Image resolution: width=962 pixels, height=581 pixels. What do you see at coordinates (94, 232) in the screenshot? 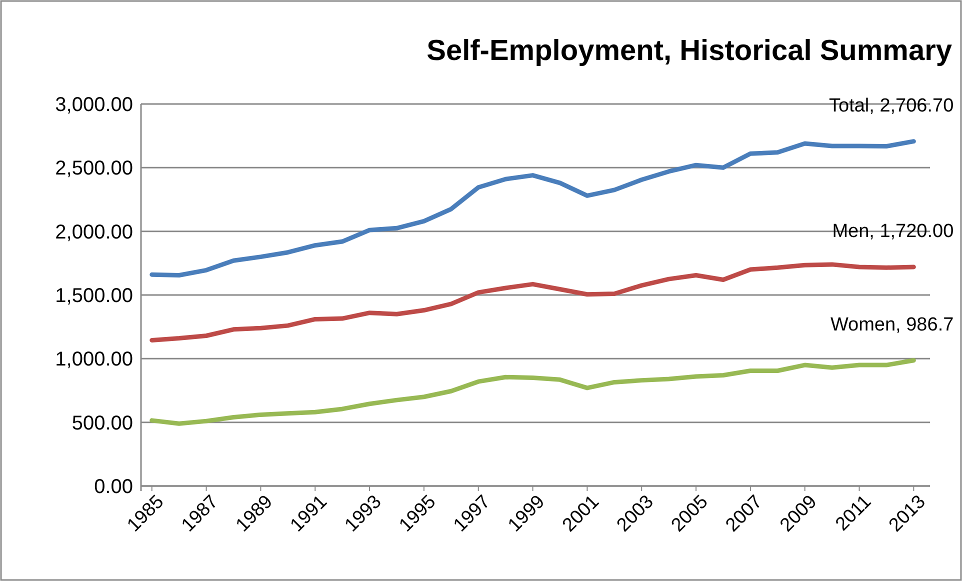
I see `y-tick-label: 2,000.00` at bounding box center [94, 232].